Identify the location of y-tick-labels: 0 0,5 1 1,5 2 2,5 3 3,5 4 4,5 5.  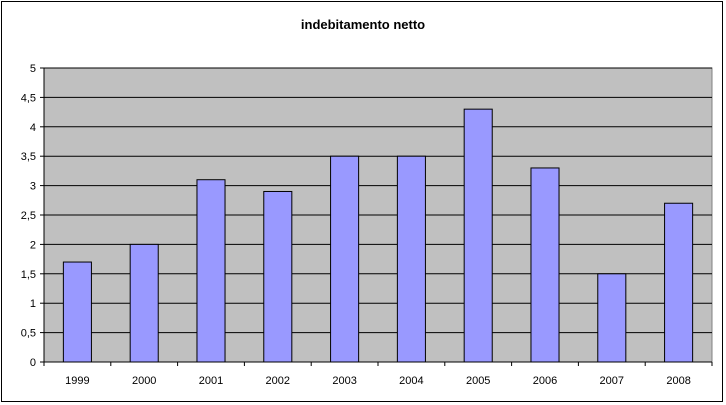
(28, 216).